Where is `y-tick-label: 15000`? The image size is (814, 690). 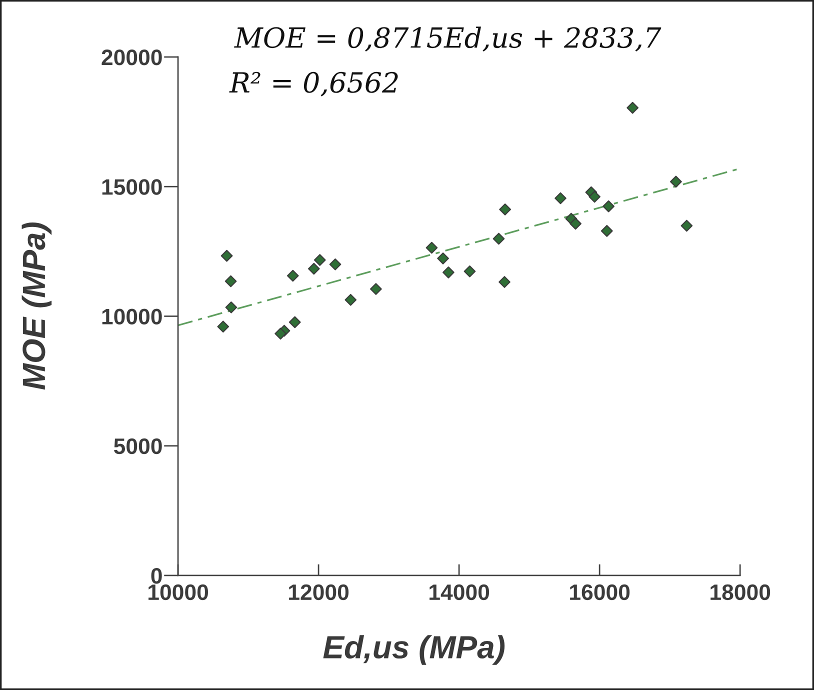
y-tick-label: 15000 is located at coordinates (132, 187).